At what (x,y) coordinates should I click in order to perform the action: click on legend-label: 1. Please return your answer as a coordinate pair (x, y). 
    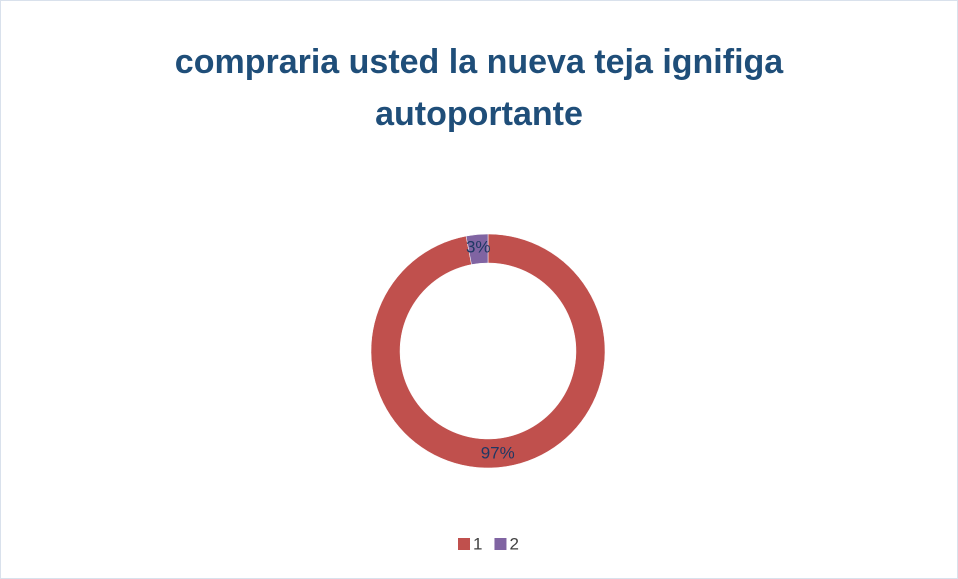
    Looking at the image, I should click on (477, 543).